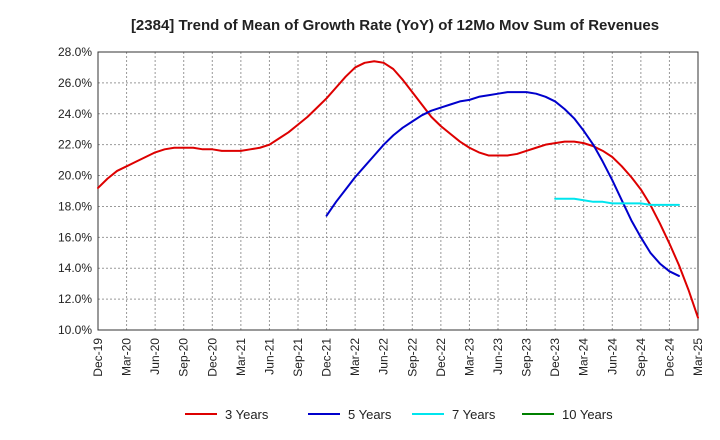 This screenshot has height=440, width=720. Describe the element at coordinates (75, 176) in the screenshot. I see `y-tick-label: 20.0%` at that location.